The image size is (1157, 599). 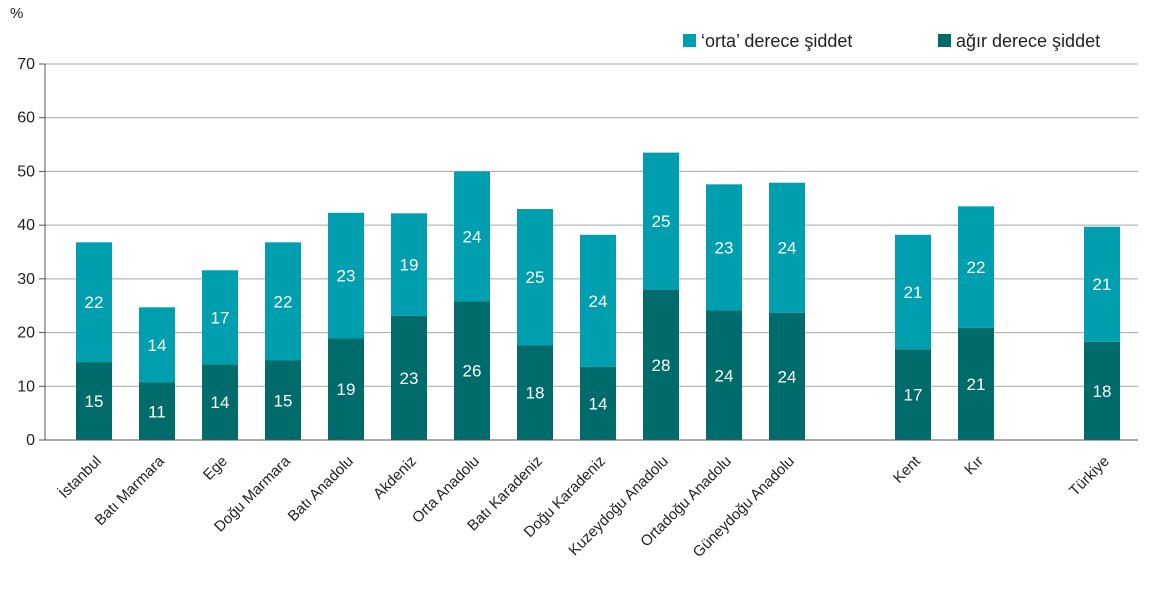 I want to click on y-tick-label: 70, so click(x=26, y=64).